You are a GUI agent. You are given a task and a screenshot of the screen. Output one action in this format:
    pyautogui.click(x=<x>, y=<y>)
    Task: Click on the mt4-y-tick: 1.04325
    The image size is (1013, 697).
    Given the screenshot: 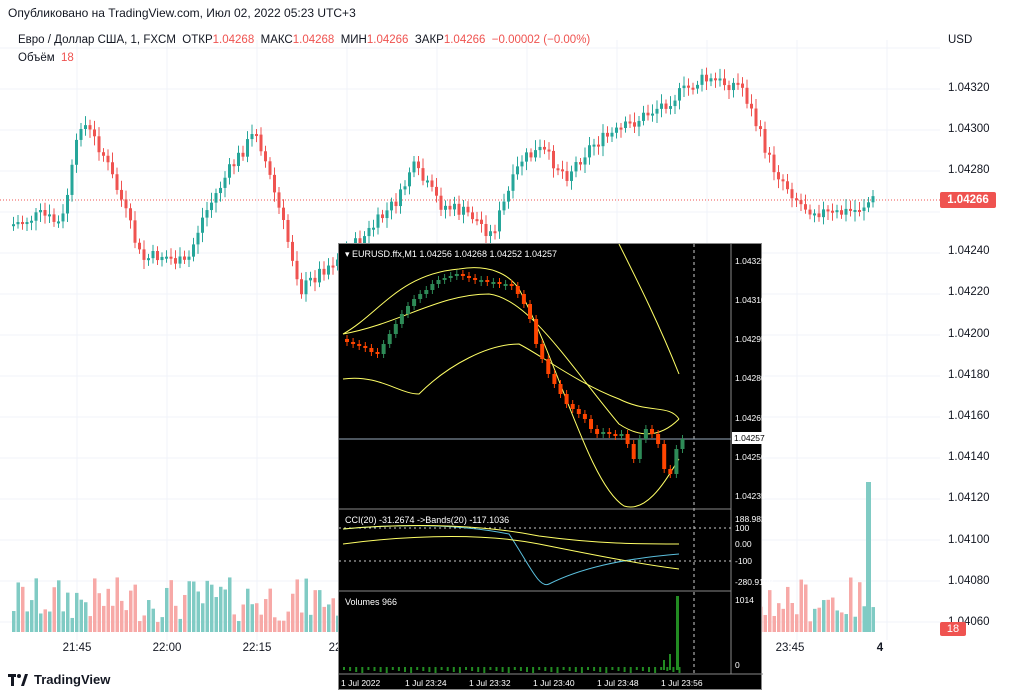 What is the action you would take?
    pyautogui.click(x=750, y=261)
    